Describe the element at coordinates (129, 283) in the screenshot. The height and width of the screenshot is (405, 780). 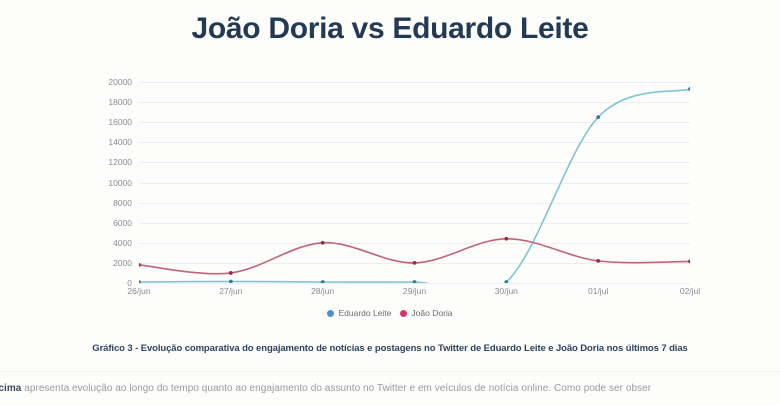
I see `y-axis-tick-label: 0` at that location.